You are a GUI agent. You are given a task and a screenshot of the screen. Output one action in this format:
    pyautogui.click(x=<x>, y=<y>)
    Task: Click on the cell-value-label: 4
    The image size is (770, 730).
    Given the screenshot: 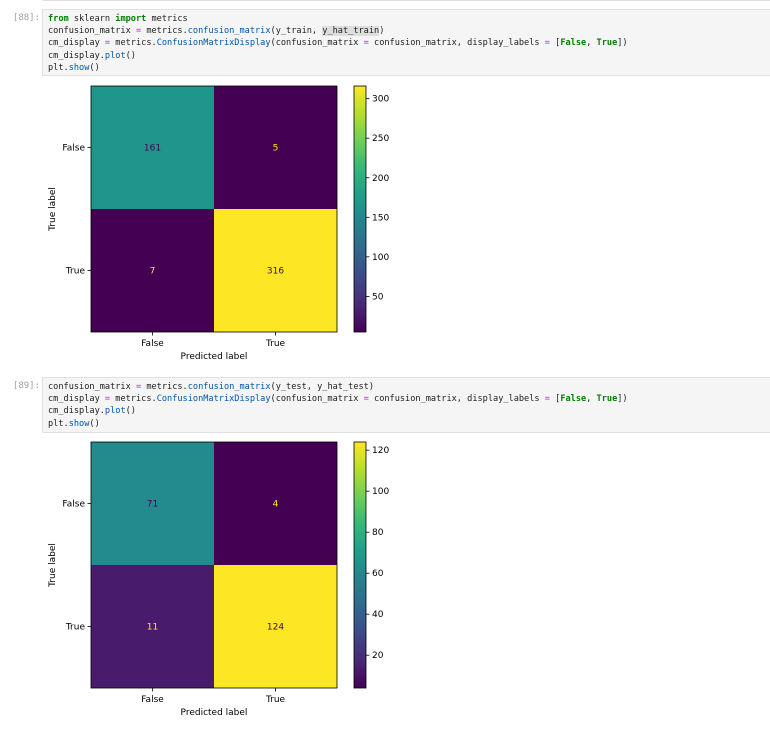 What is the action you would take?
    pyautogui.click(x=276, y=505)
    